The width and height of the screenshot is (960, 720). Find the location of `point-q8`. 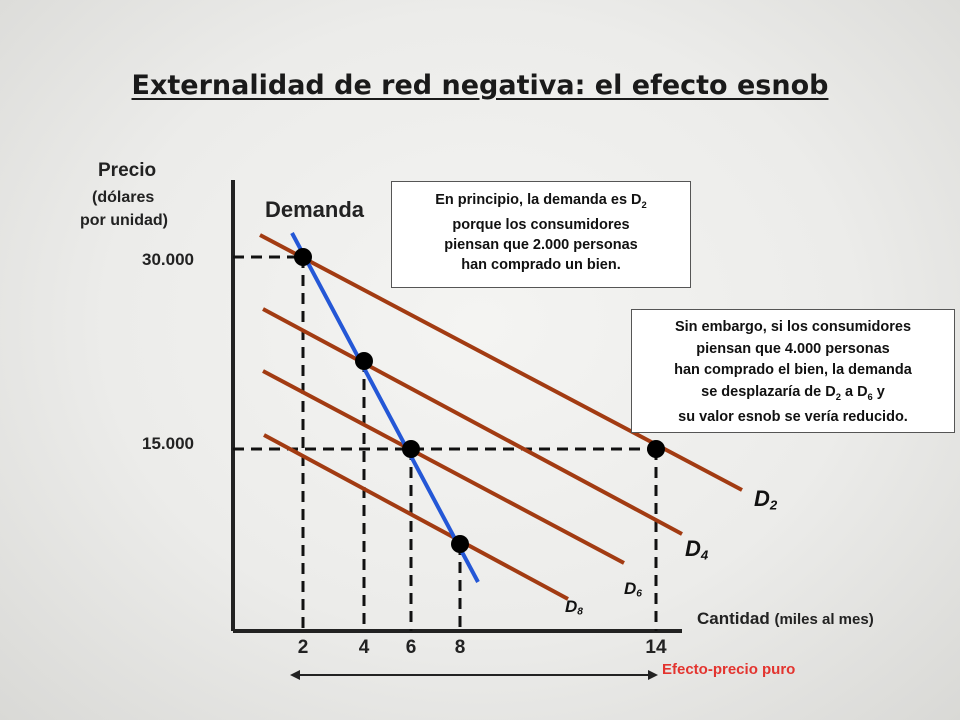

point-q8 is located at coordinates (460, 544).